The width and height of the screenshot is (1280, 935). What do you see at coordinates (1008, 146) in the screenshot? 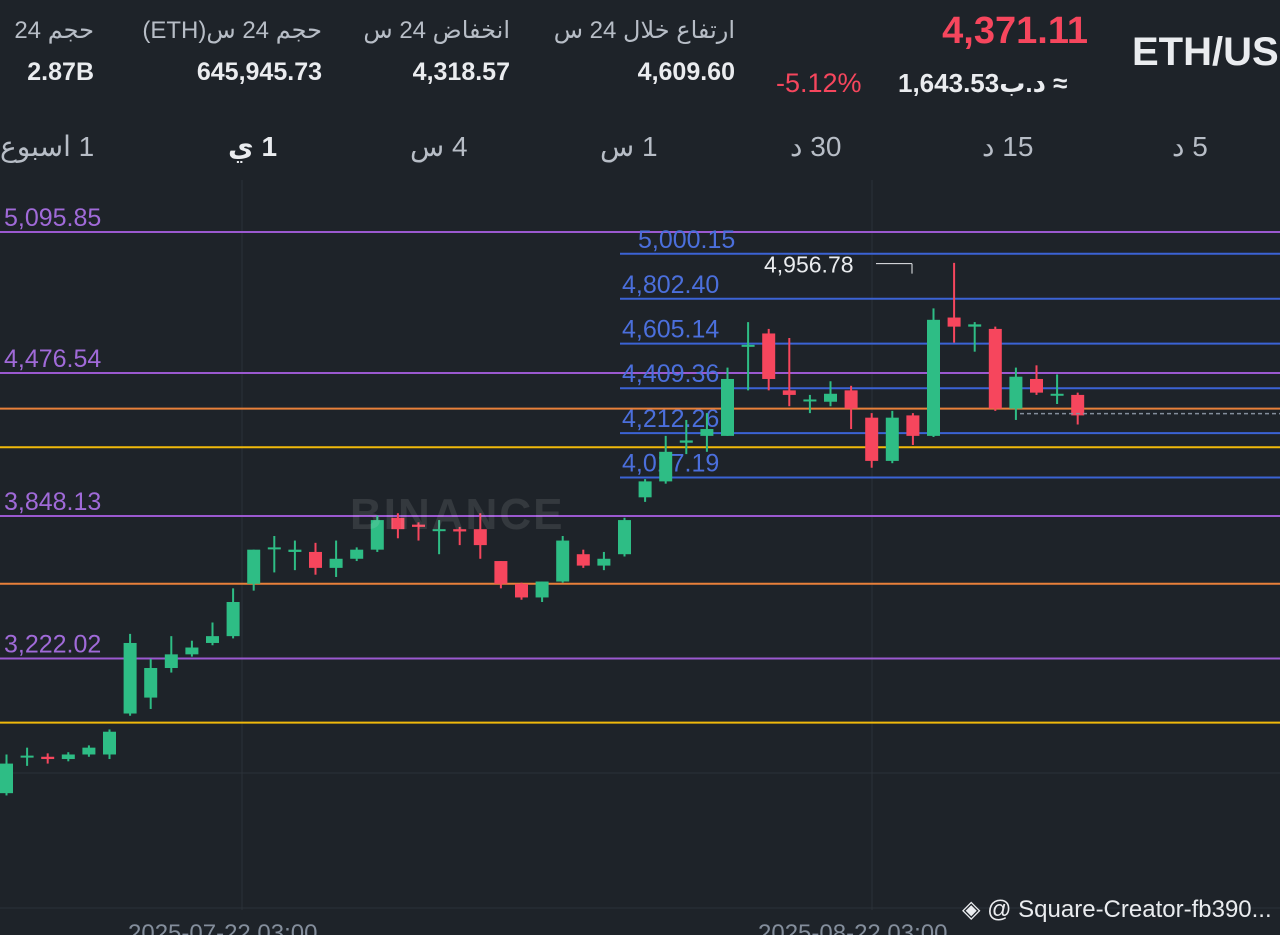
I see `tab-15m: 15 د` at bounding box center [1008, 146].